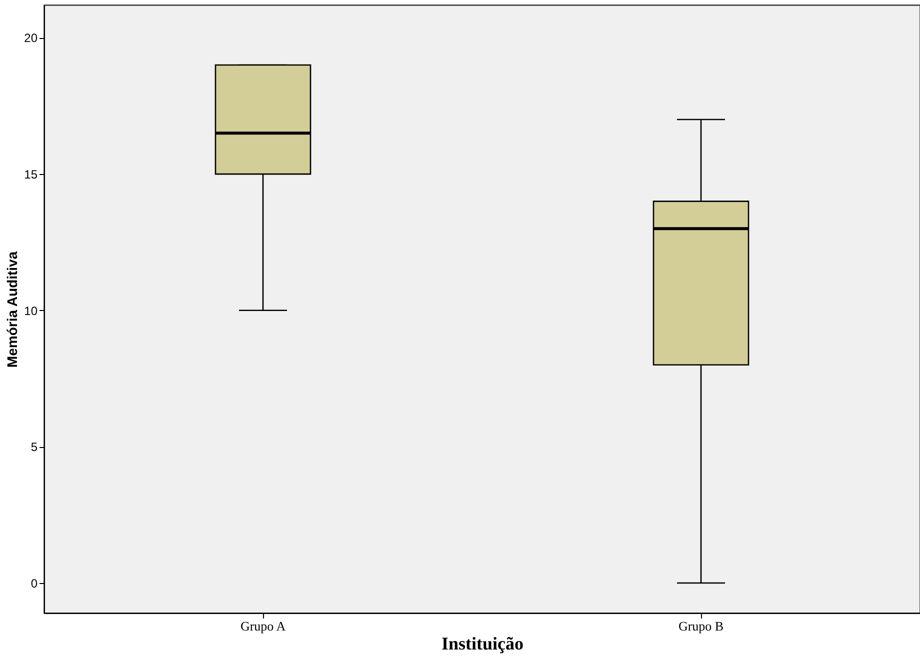 This screenshot has width=920, height=658. What do you see at coordinates (263, 626) in the screenshot?
I see `x-tick-label: Grupo A` at bounding box center [263, 626].